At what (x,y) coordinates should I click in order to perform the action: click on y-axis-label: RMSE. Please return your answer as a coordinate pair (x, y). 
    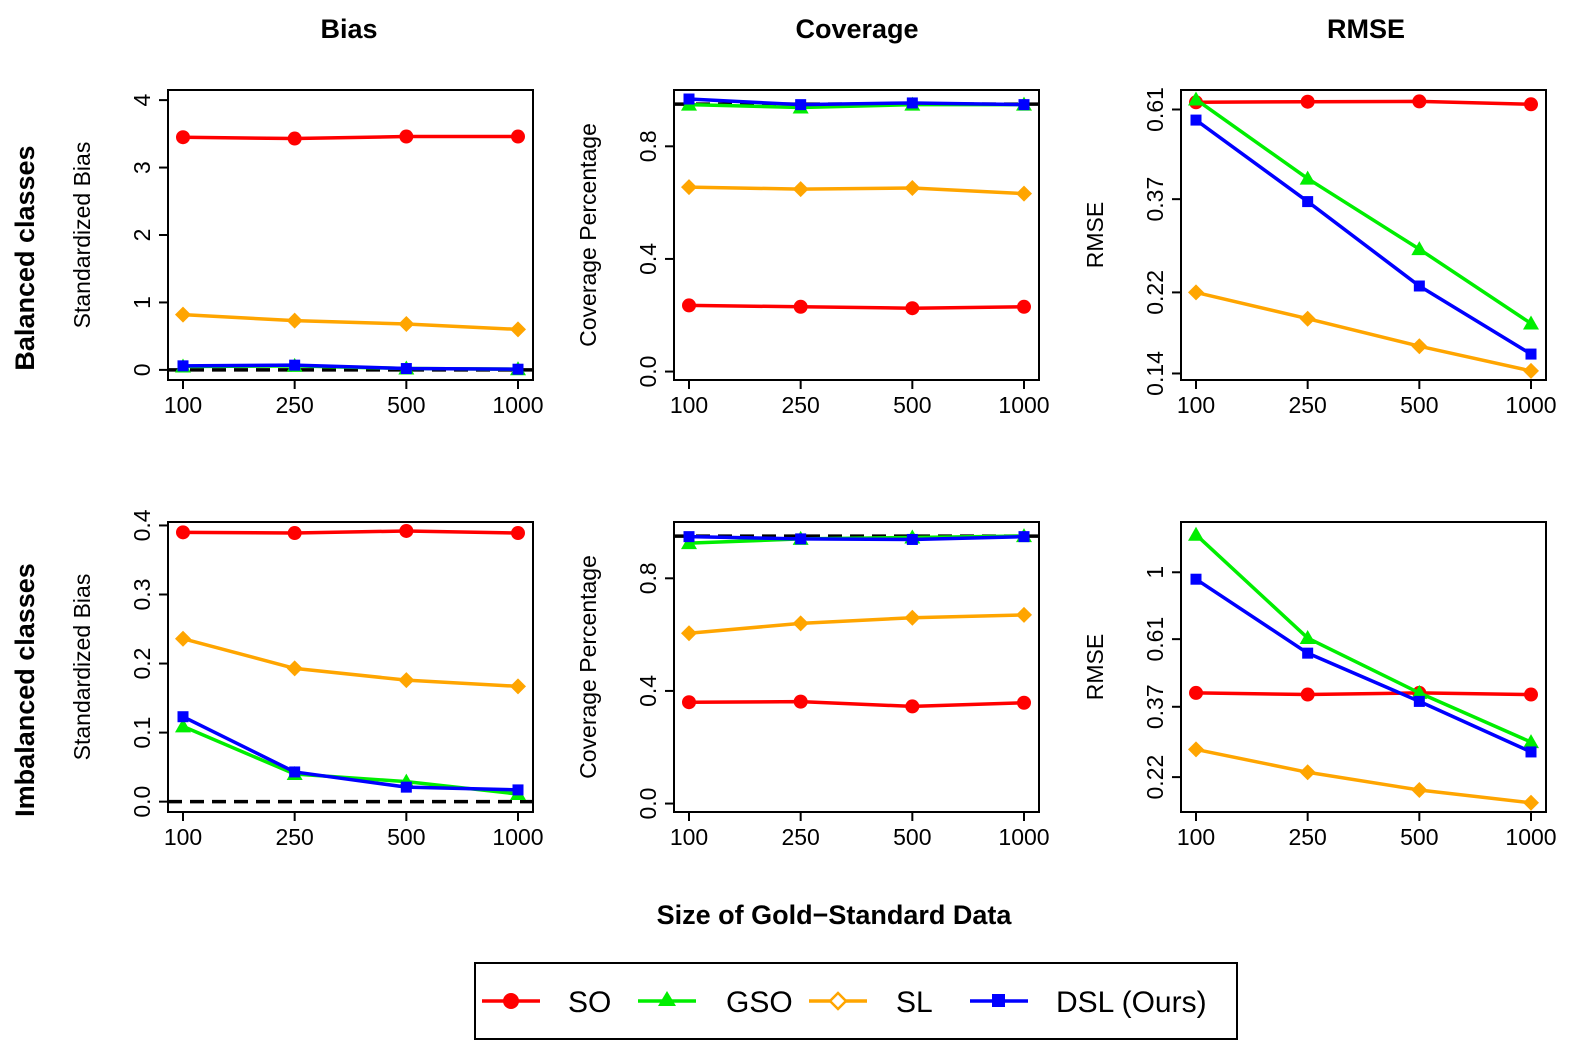
    Looking at the image, I should click on (1095, 667).